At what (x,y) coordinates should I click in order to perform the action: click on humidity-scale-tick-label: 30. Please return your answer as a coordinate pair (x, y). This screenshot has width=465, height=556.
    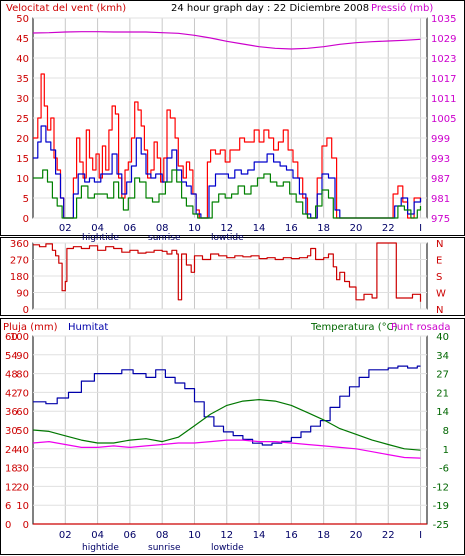
    Looking at the image, I should click on (11, 431).